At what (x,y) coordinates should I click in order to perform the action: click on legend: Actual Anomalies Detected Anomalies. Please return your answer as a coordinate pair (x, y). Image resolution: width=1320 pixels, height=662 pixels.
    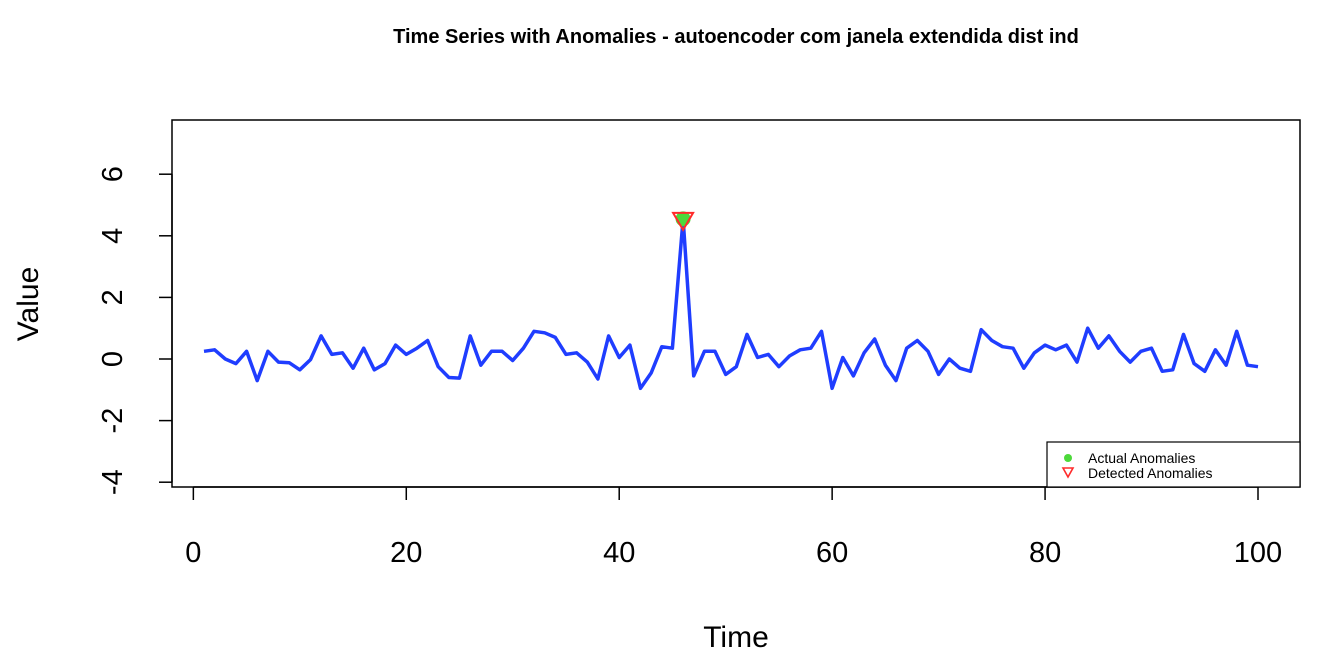
    Looking at the image, I should click on (1173, 464).